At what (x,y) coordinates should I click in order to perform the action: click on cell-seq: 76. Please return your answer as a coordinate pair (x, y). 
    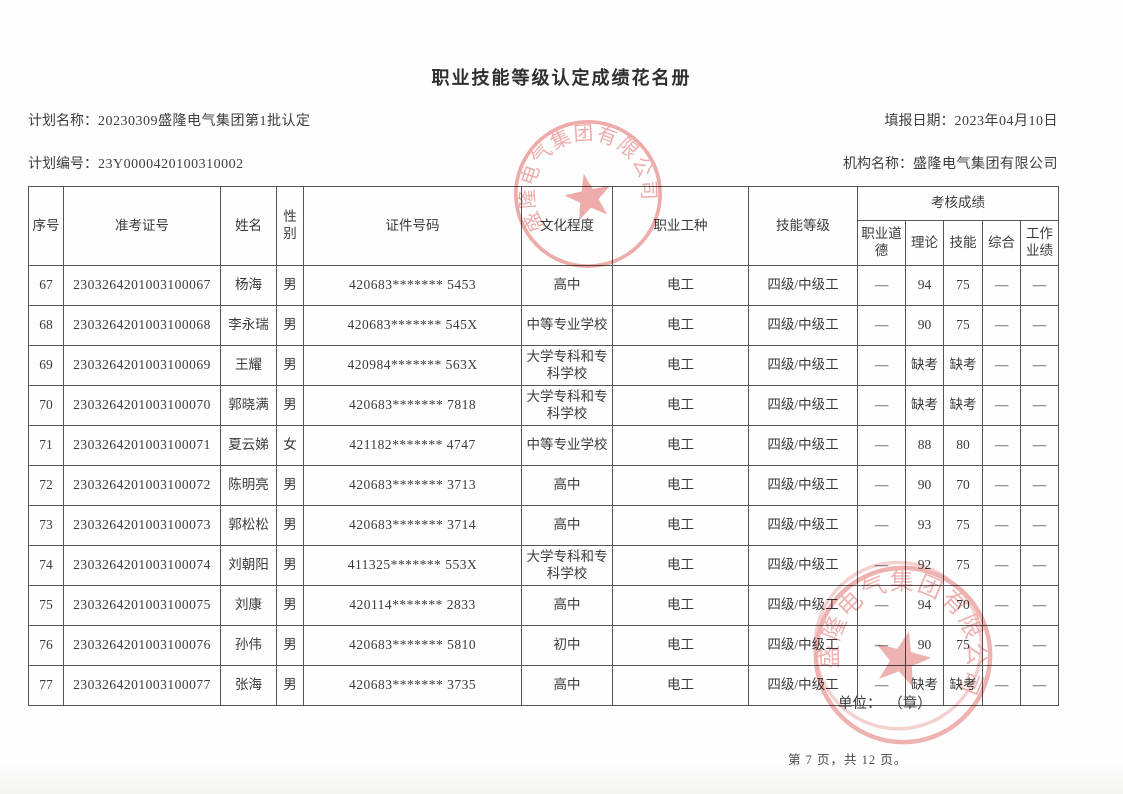
    Looking at the image, I should click on (46, 645).